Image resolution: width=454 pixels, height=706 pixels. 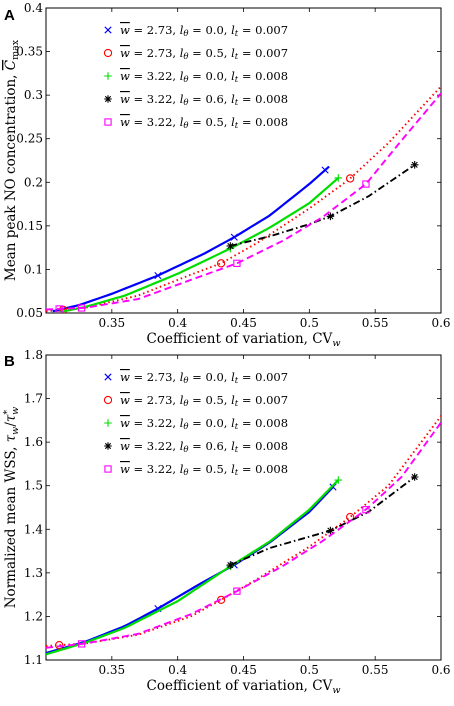 I want to click on y-tick-label: 0.35, so click(x=29, y=52).